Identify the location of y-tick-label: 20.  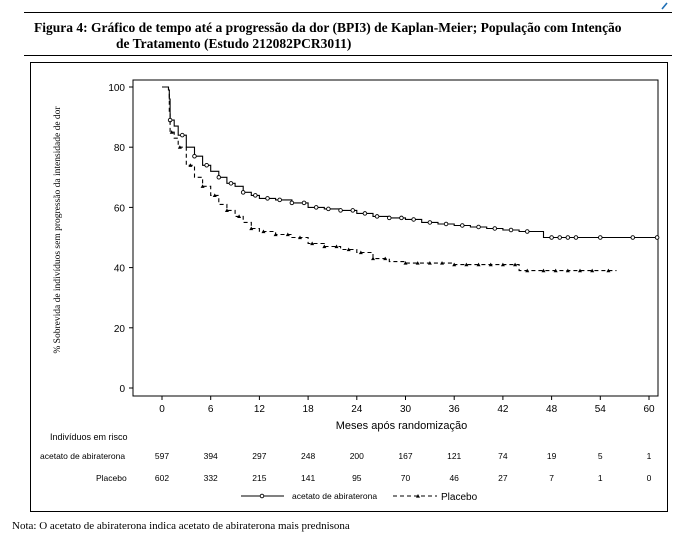
(120, 329).